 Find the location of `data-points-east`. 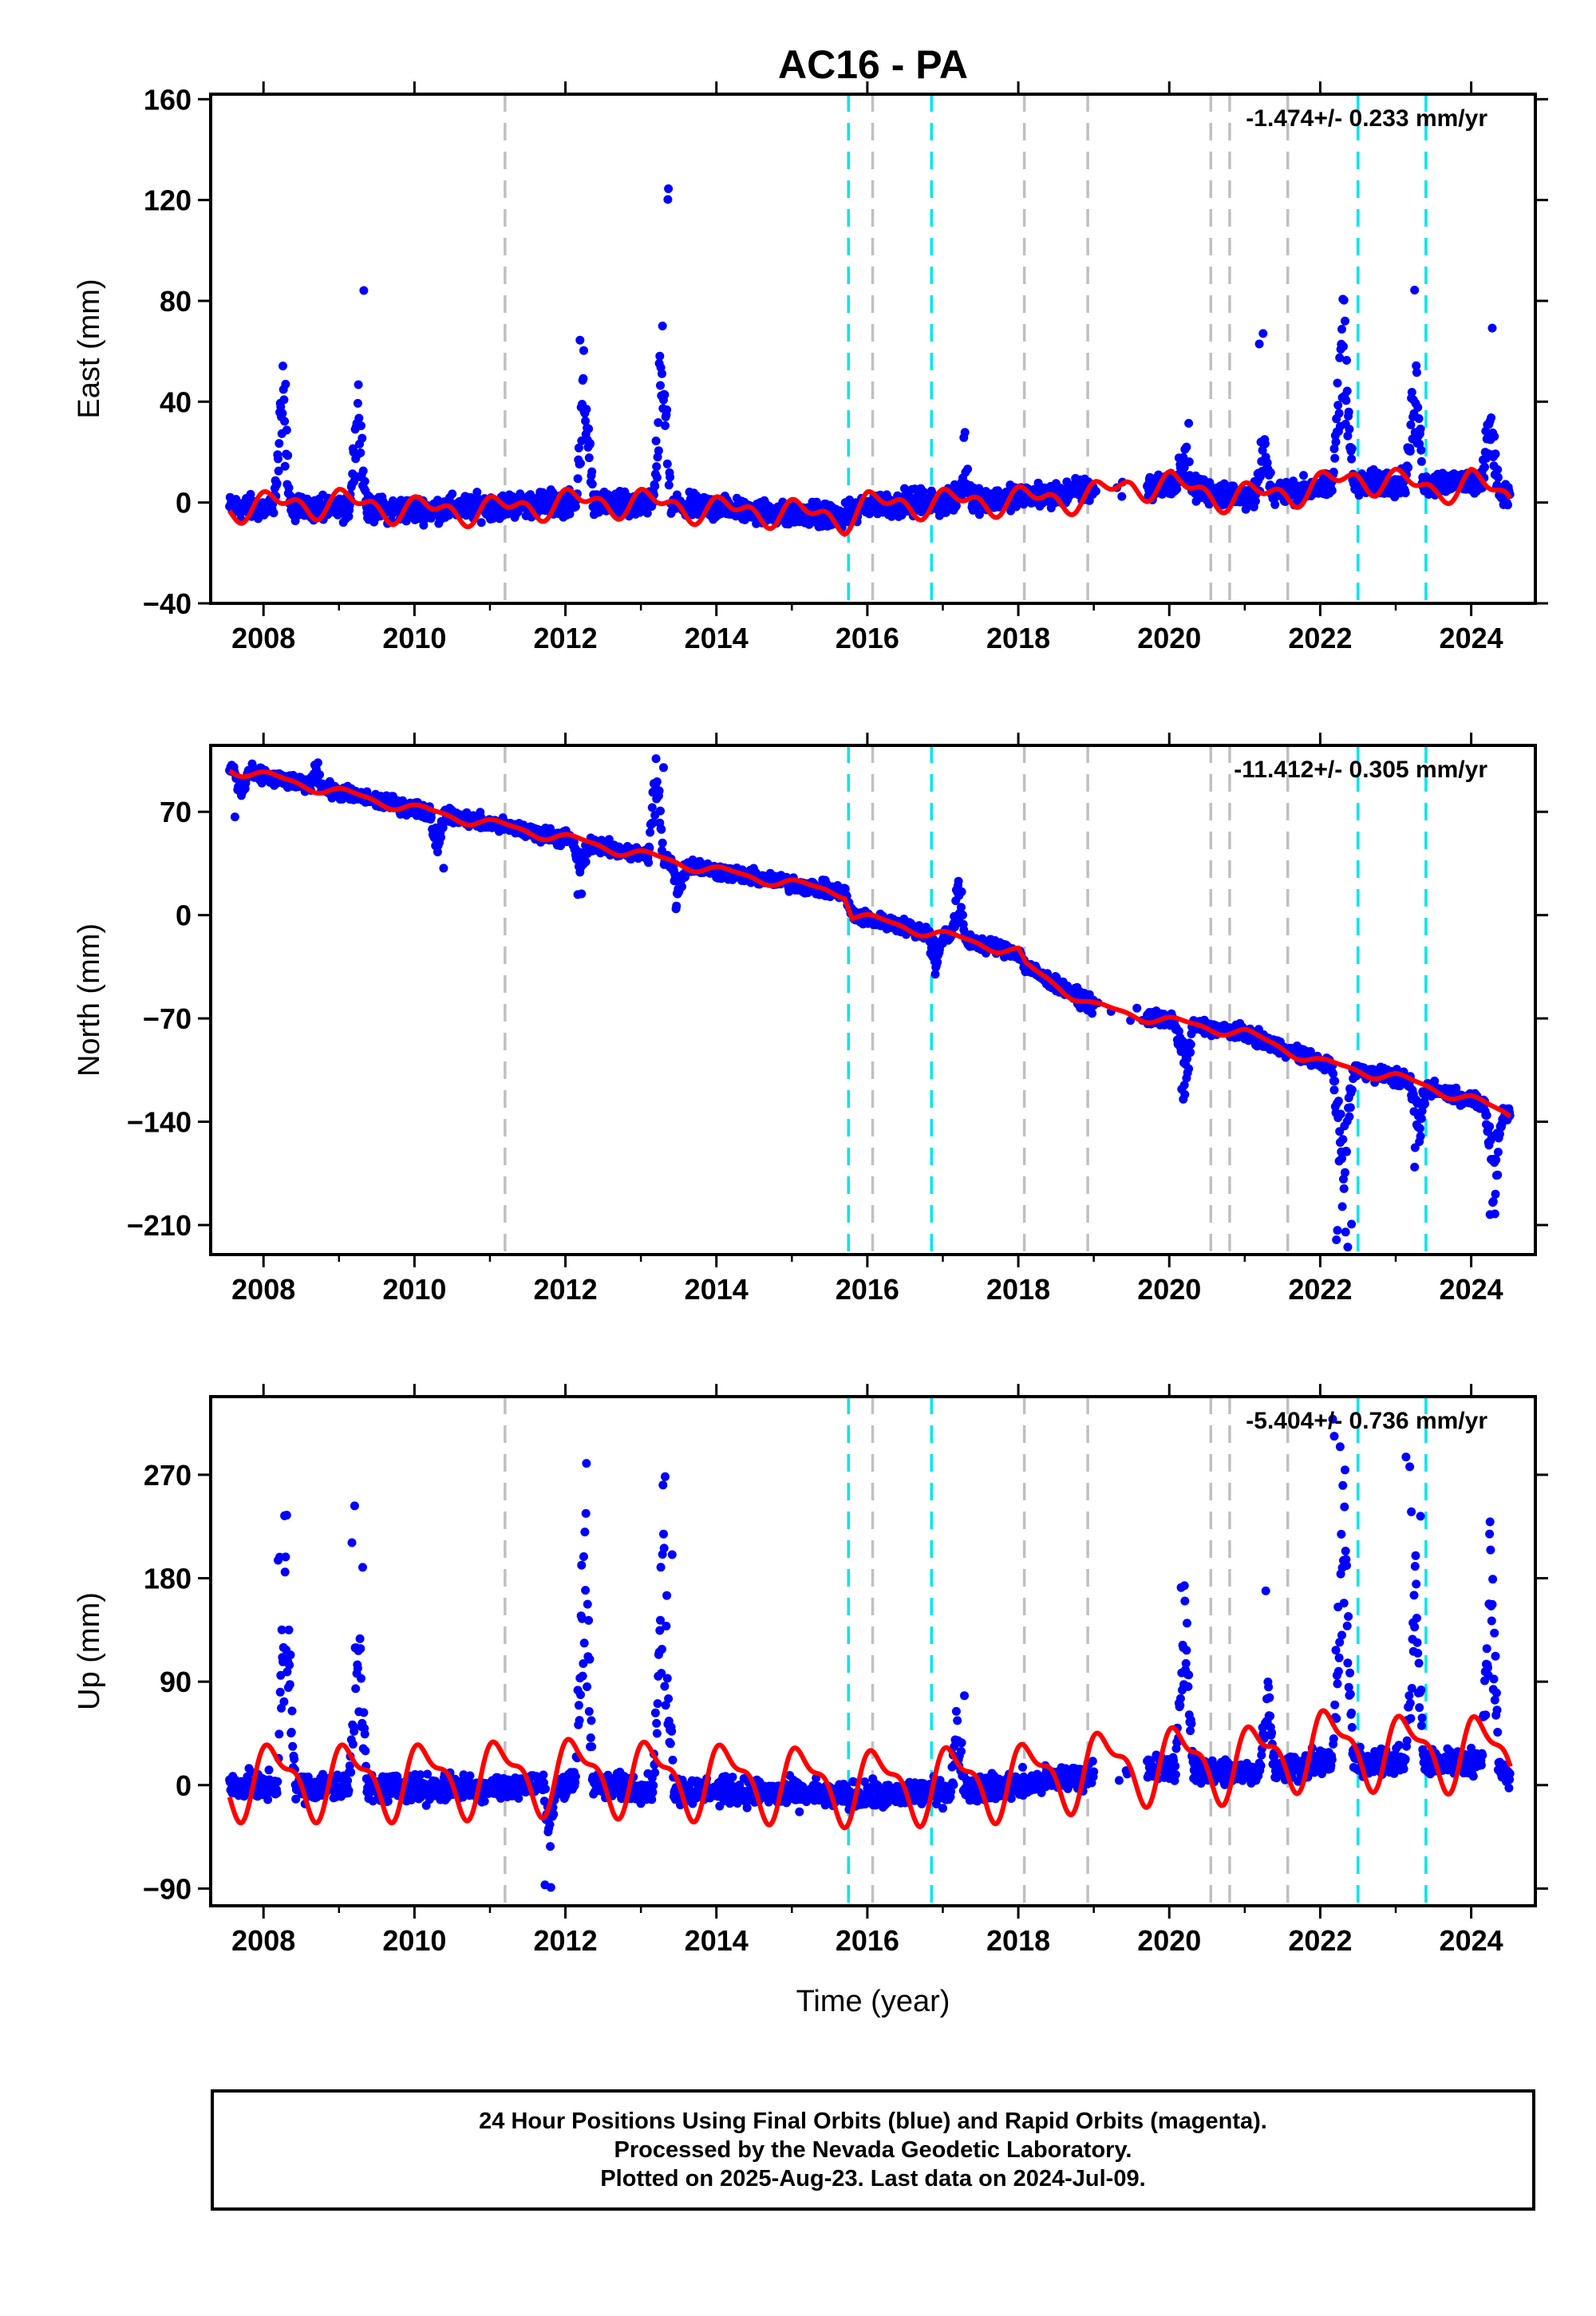

data-points-east is located at coordinates (870, 358).